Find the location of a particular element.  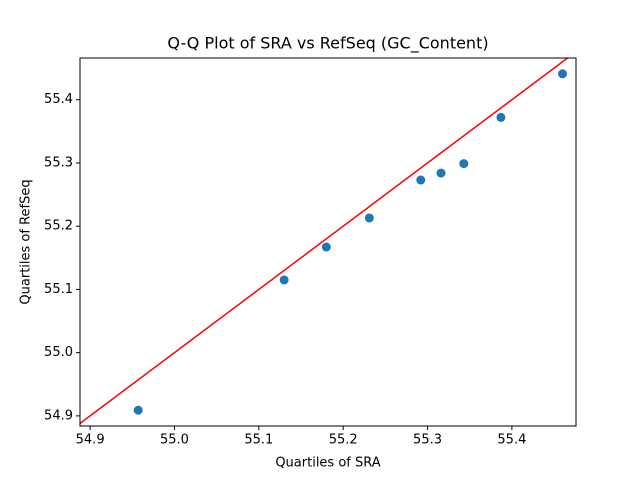

x-tick-label: 55.1 is located at coordinates (258, 440).